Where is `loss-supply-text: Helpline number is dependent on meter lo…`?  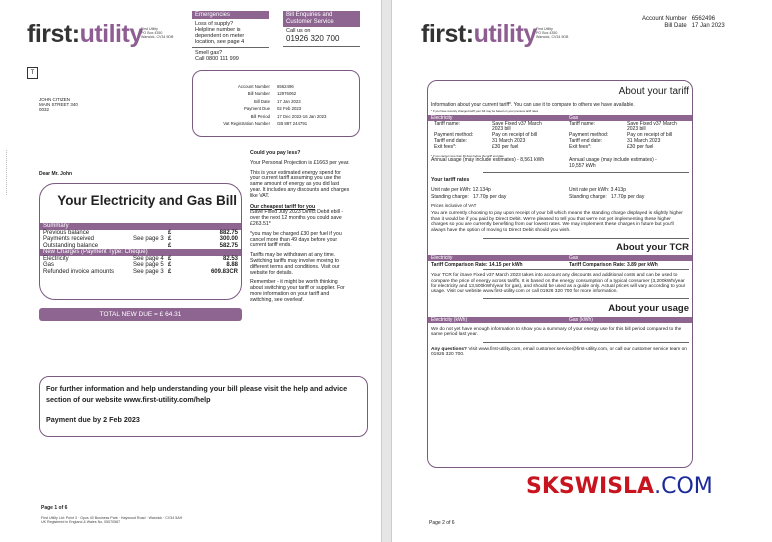
loss-supply-text: Helpline number is dependent on meter lo… is located at coordinates (220, 36).